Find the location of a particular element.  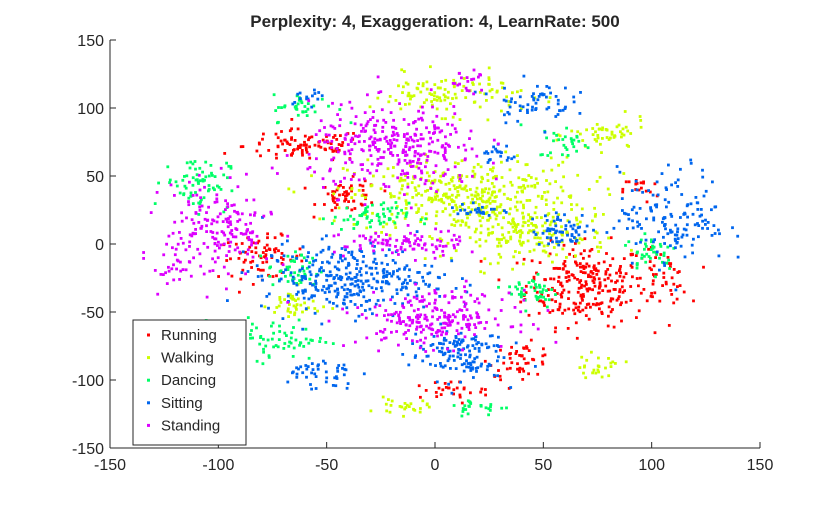

y-tick-label: -150 is located at coordinates (88, 449).